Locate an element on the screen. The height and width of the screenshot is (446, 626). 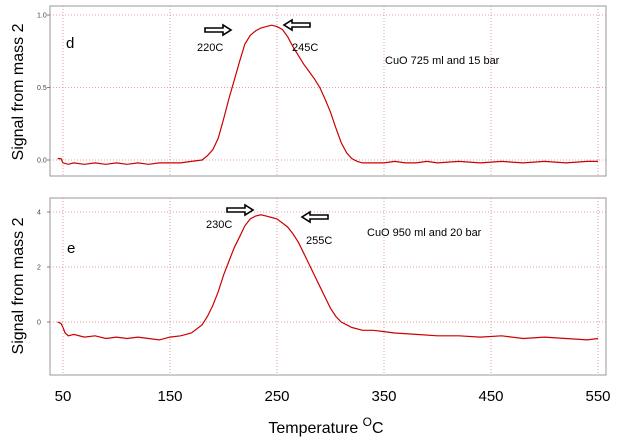
x-tick-label: 50 is located at coordinates (63, 396).